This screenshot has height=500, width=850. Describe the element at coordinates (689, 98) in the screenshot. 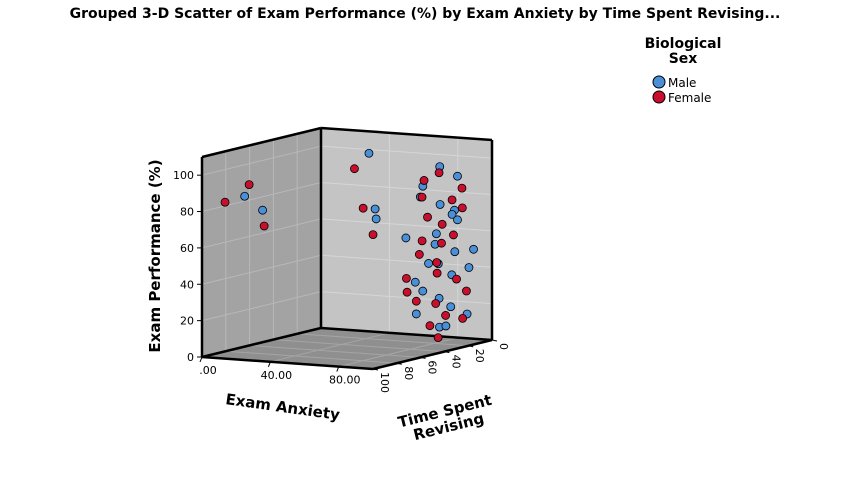

I see `legend-label: Female` at that location.